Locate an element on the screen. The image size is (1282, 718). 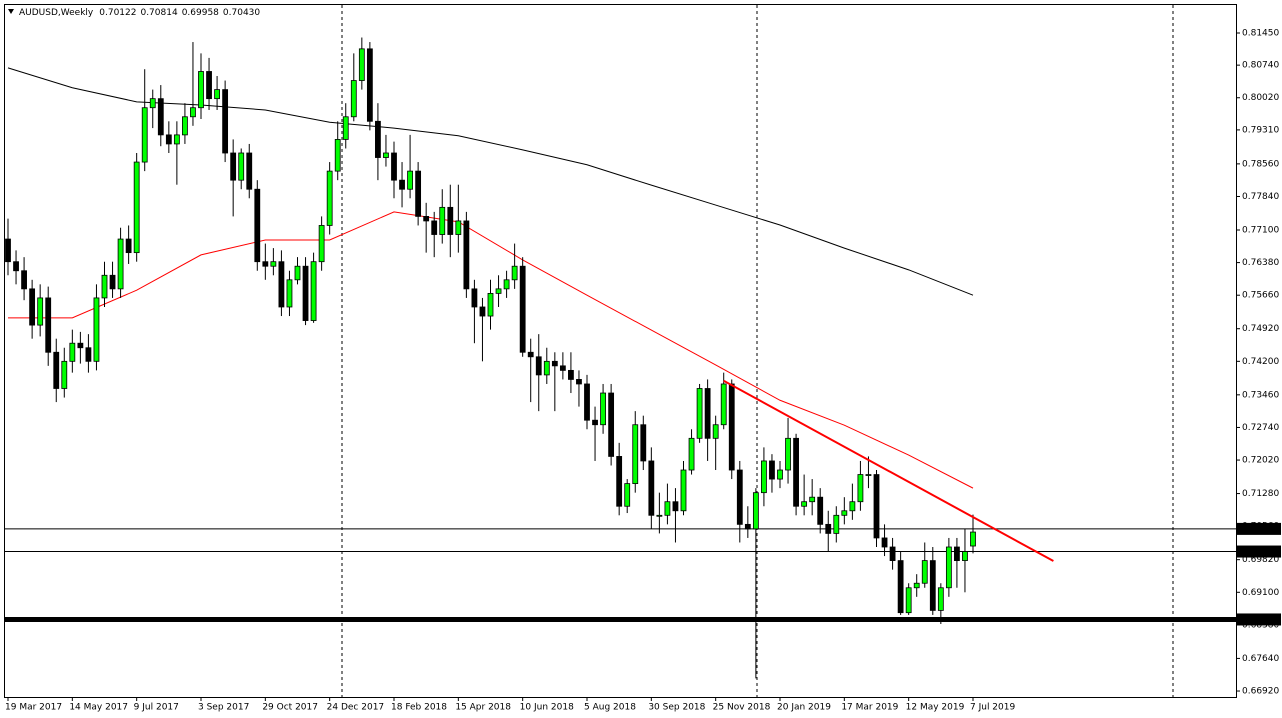
trendline is located at coordinates (888, 470).